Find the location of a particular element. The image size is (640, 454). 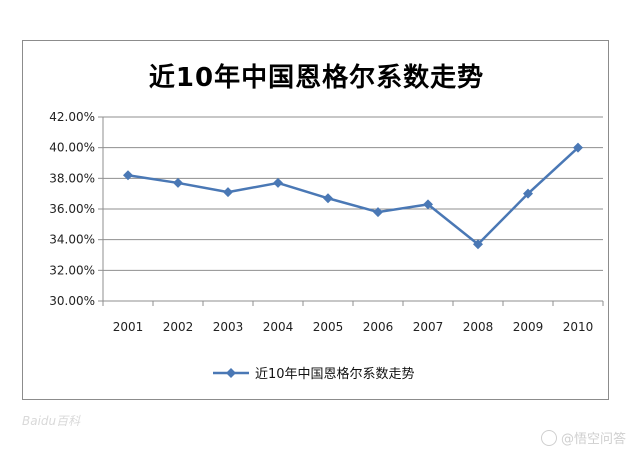

watermark-logo-icon is located at coordinates (548, 437).